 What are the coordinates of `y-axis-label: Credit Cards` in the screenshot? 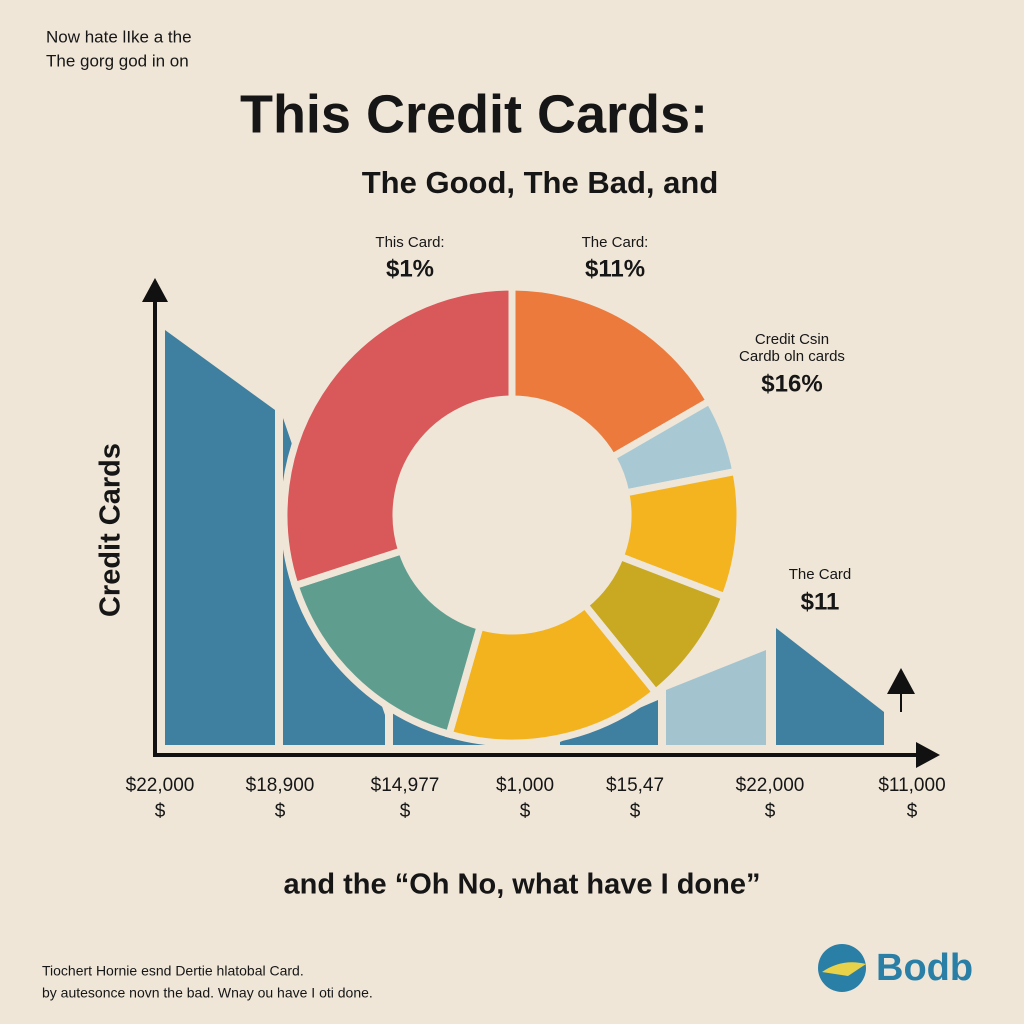 It's located at (111, 530).